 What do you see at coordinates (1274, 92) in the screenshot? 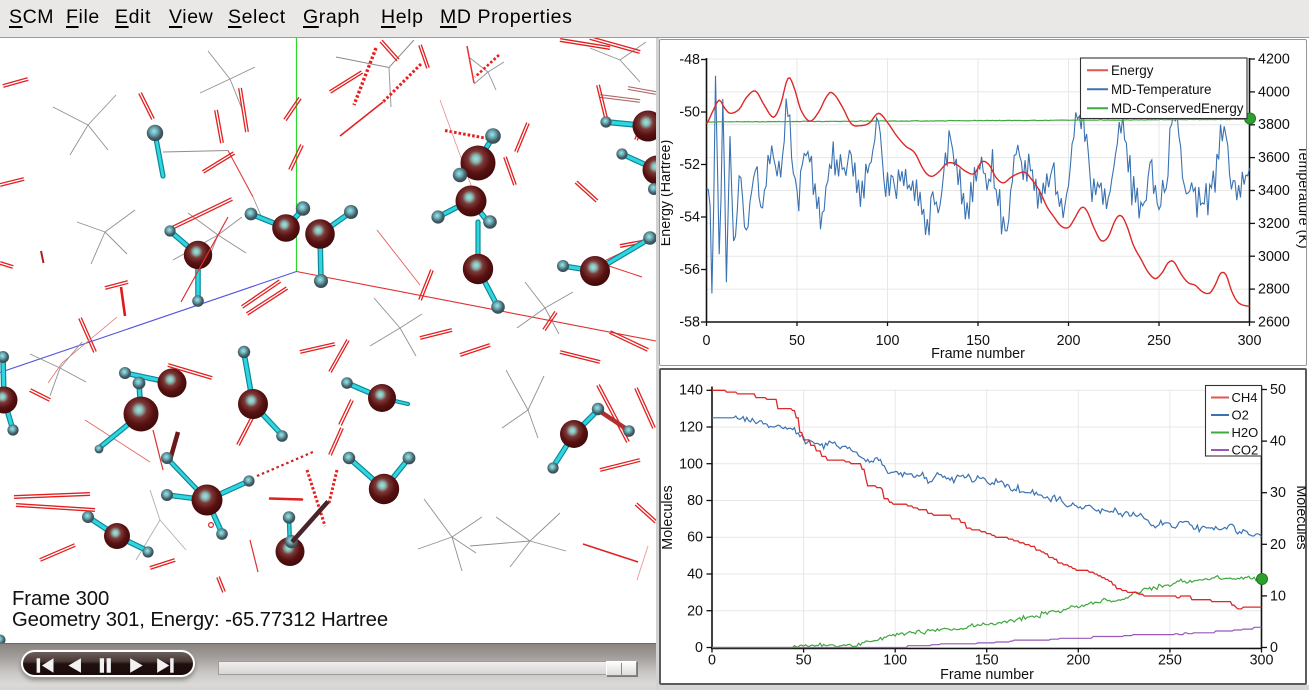
I see `svg-text: 4000` at bounding box center [1274, 92].